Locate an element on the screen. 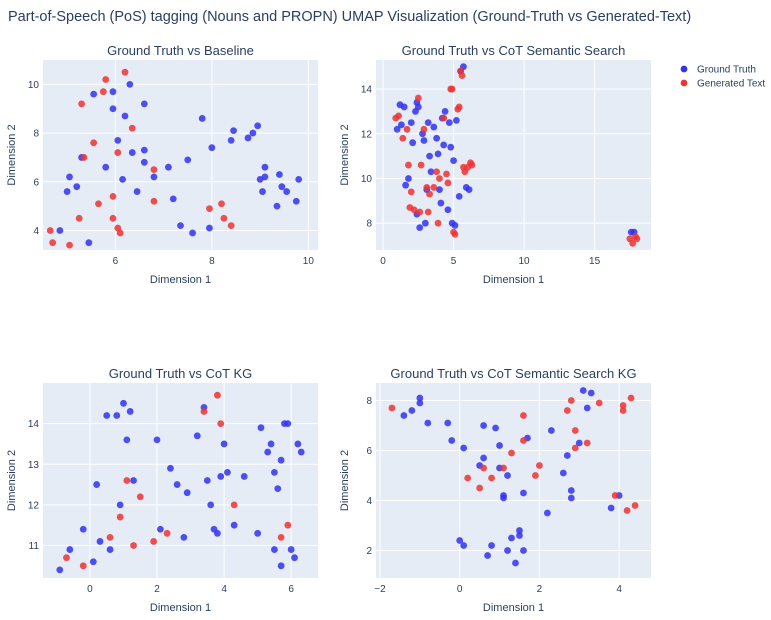  y-tick-label: 10 is located at coordinates (34, 85).